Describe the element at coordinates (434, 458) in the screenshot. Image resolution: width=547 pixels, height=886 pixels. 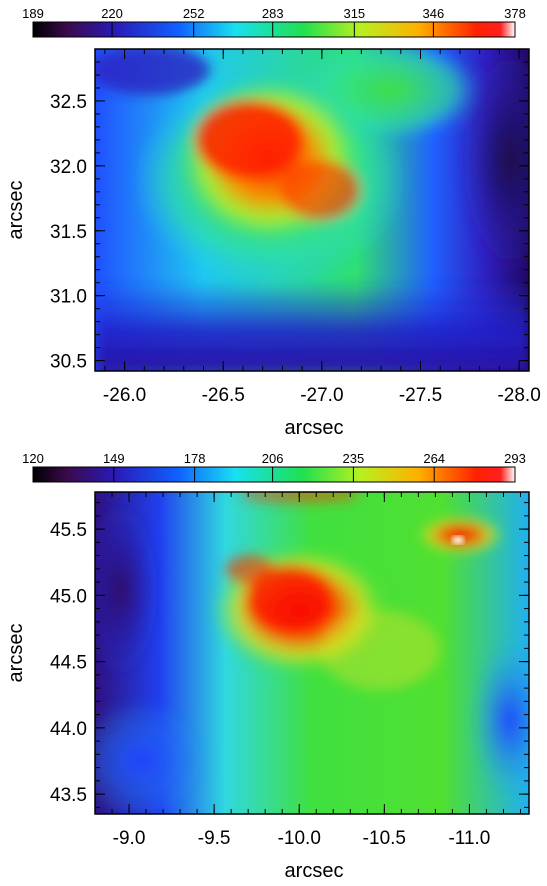
I see `colorbar-tick-label: 264` at that location.